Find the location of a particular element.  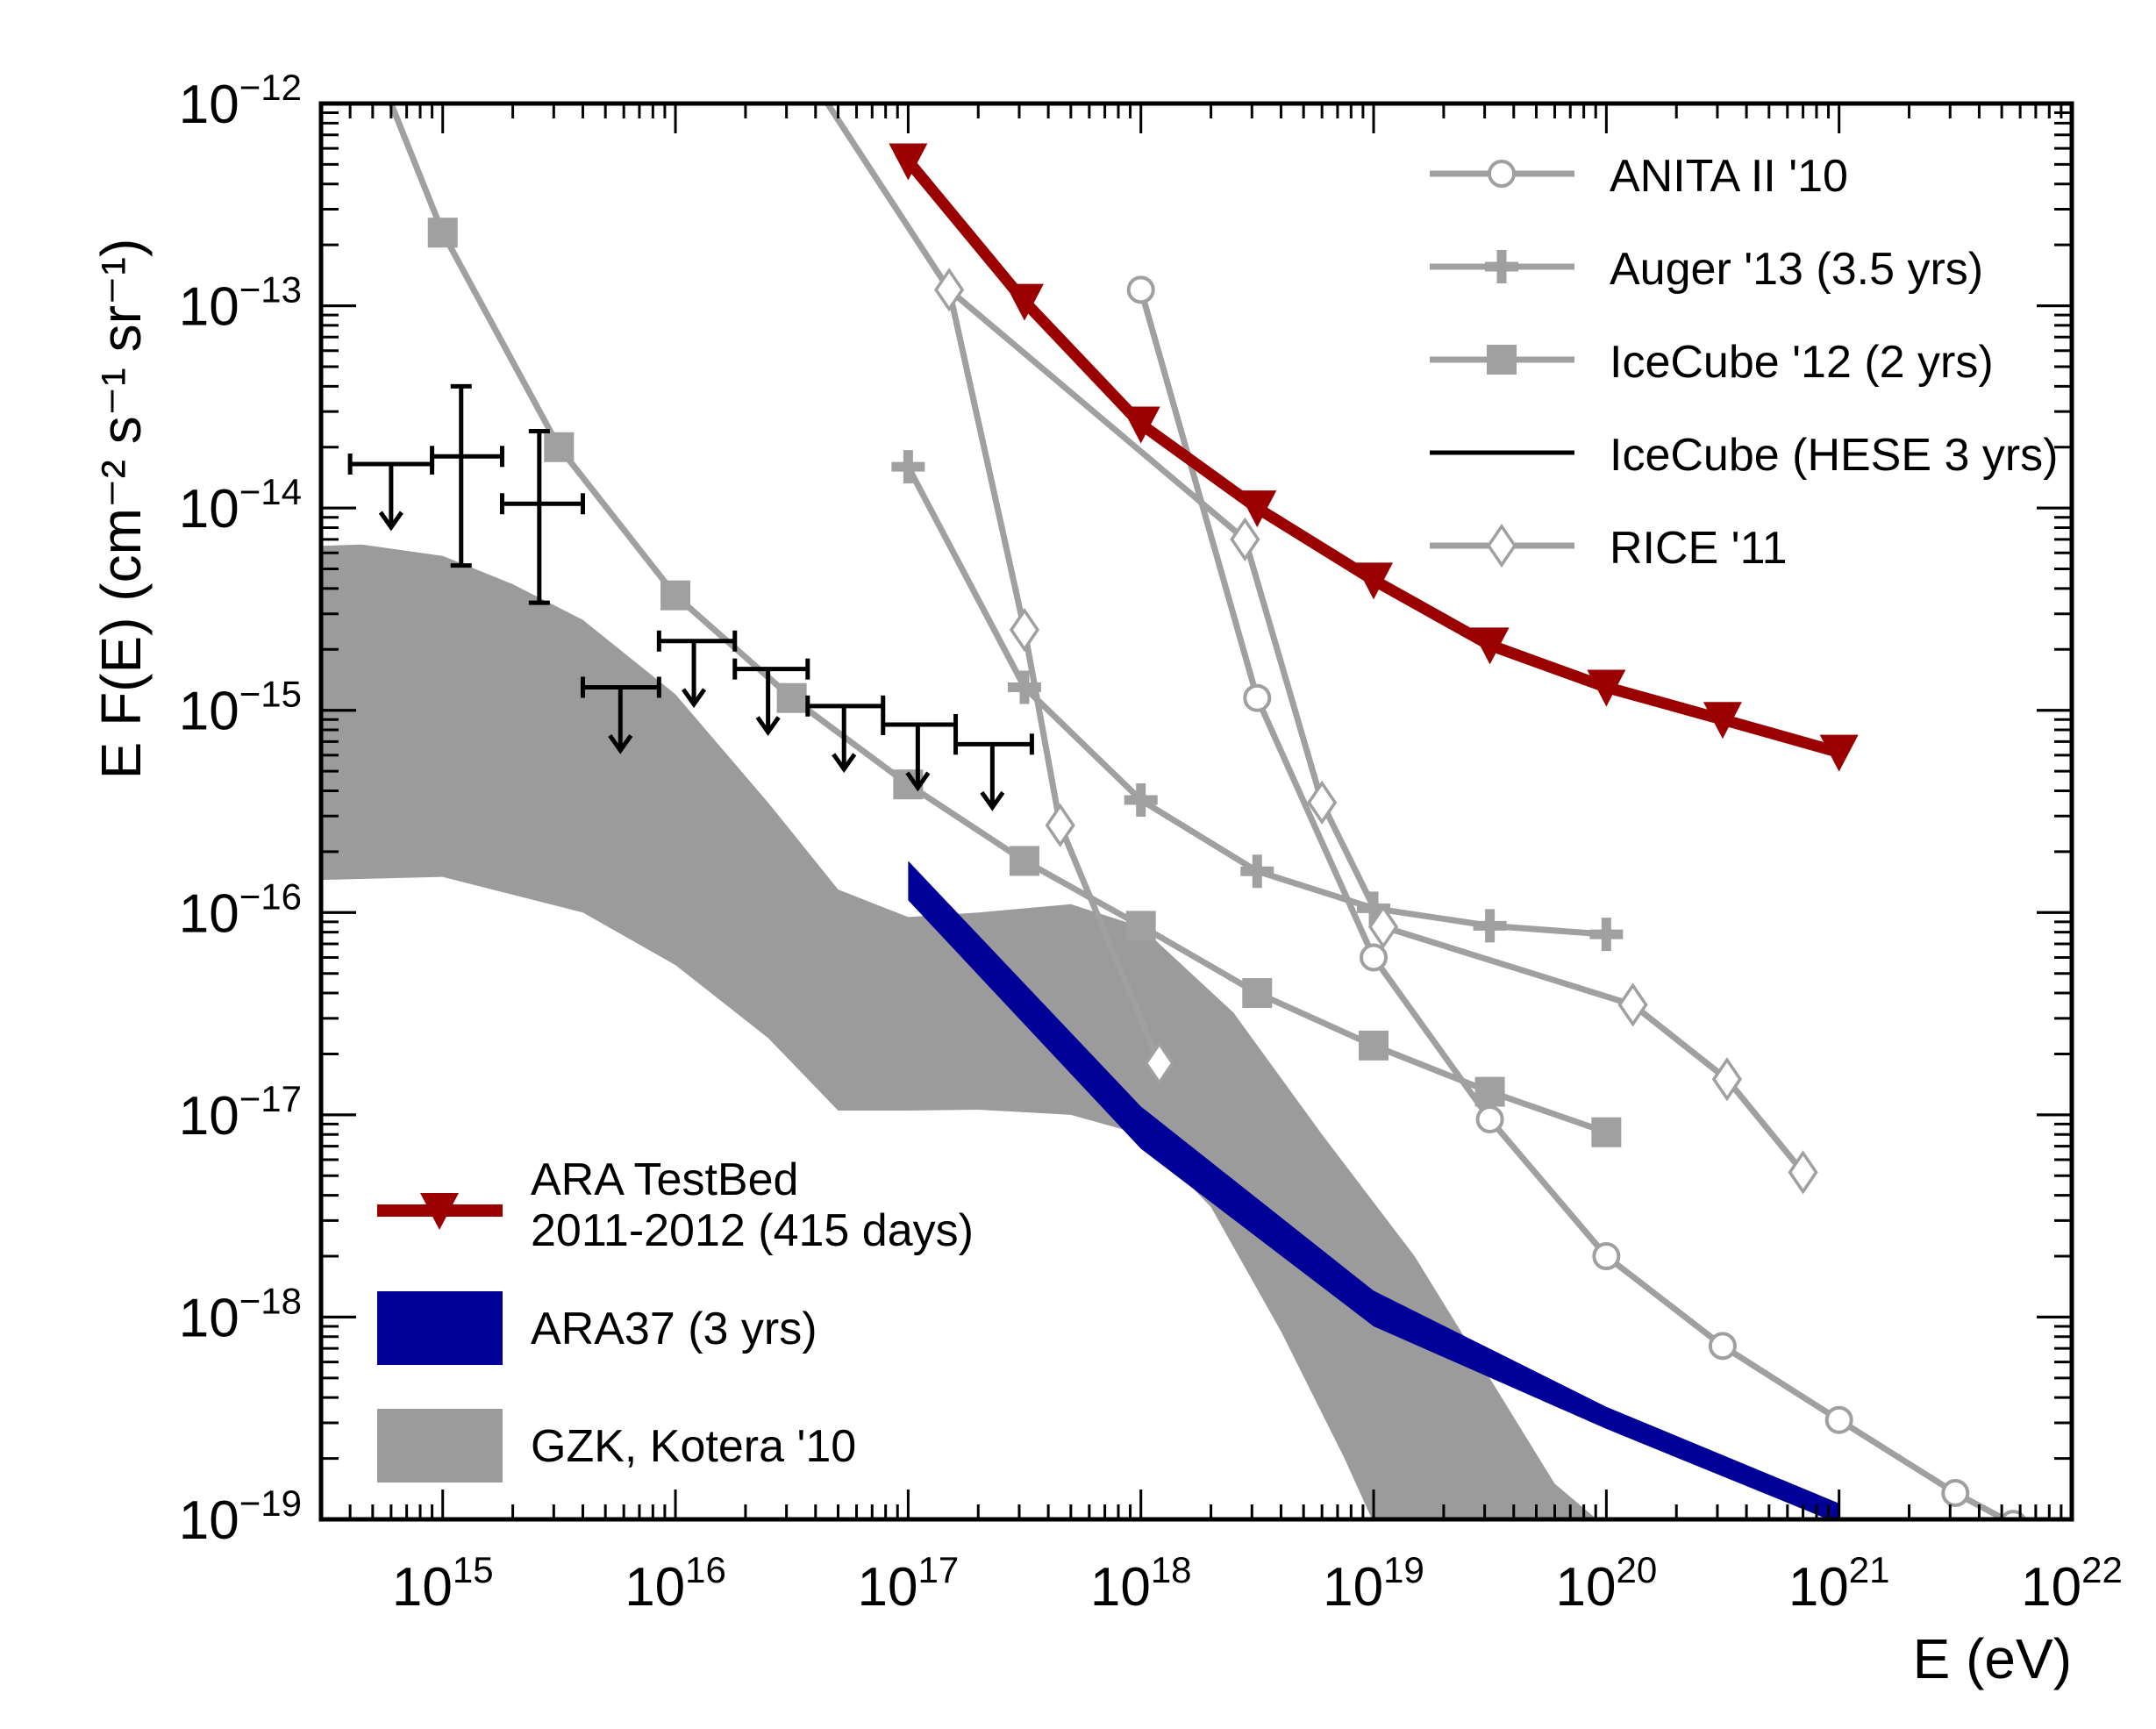

legend-label: IceCube (HESE 3 yrs) is located at coordinates (1834, 456).